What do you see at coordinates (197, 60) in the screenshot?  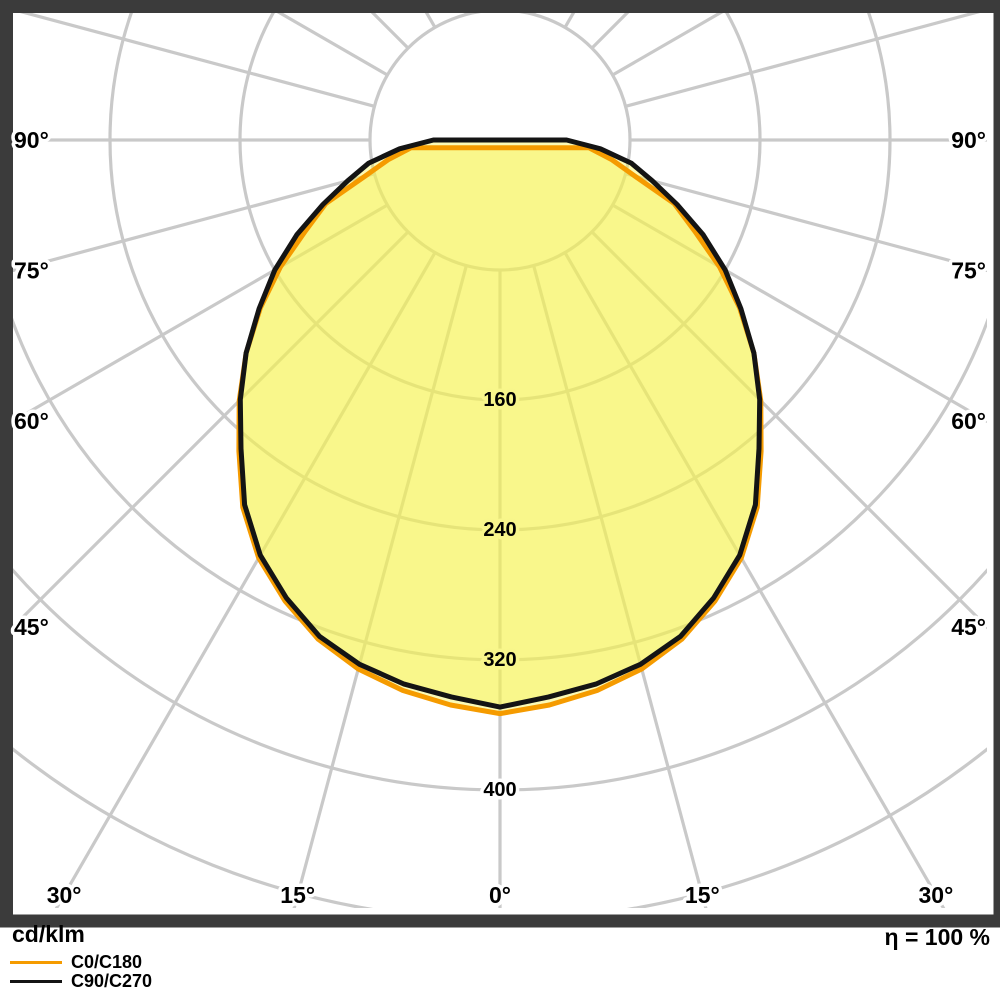 I see `grid-radial-255deg` at bounding box center [197, 60].